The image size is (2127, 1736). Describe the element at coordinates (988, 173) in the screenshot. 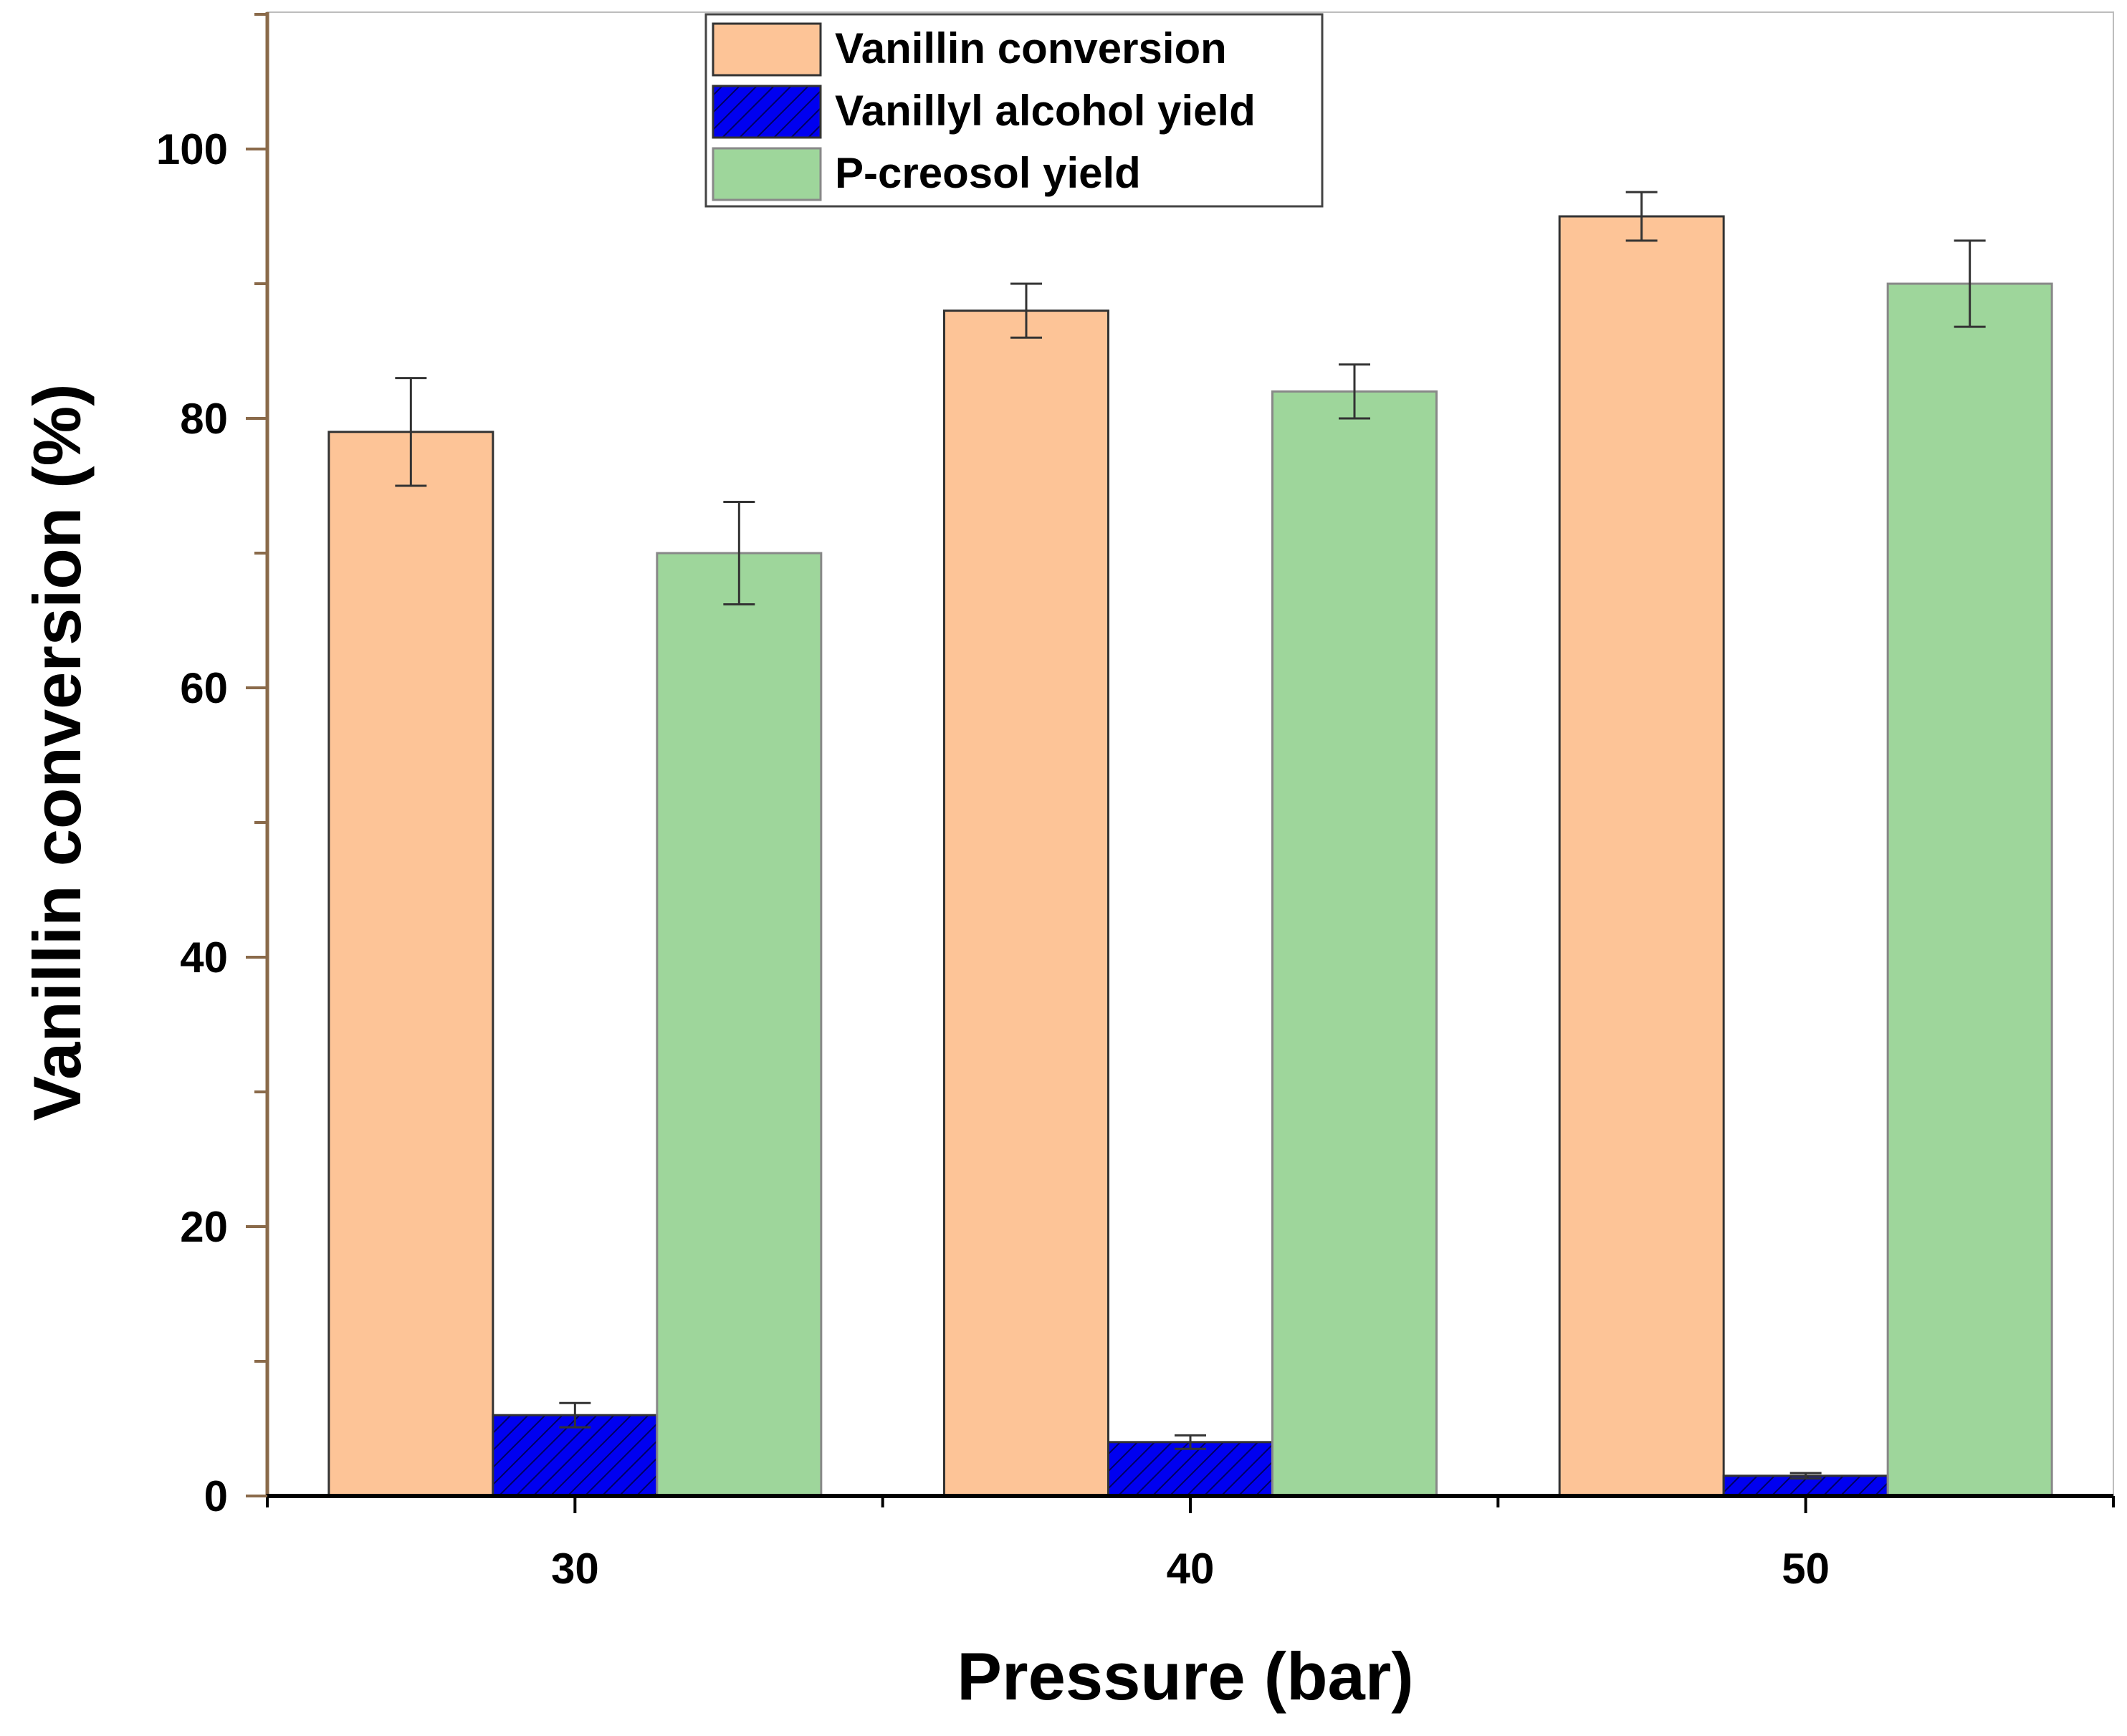

I see `legend-label-p-creosol-yield: P-creosol yield` at that location.